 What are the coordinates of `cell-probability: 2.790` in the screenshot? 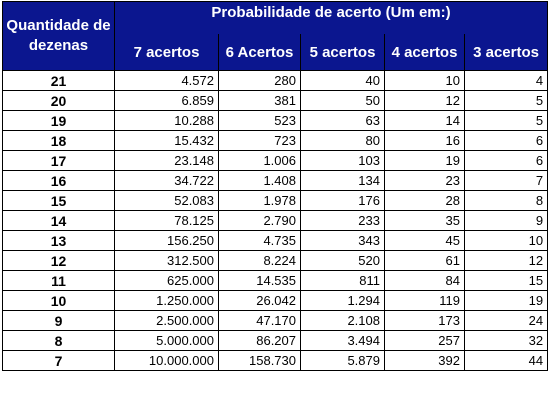 It's located at (259, 220).